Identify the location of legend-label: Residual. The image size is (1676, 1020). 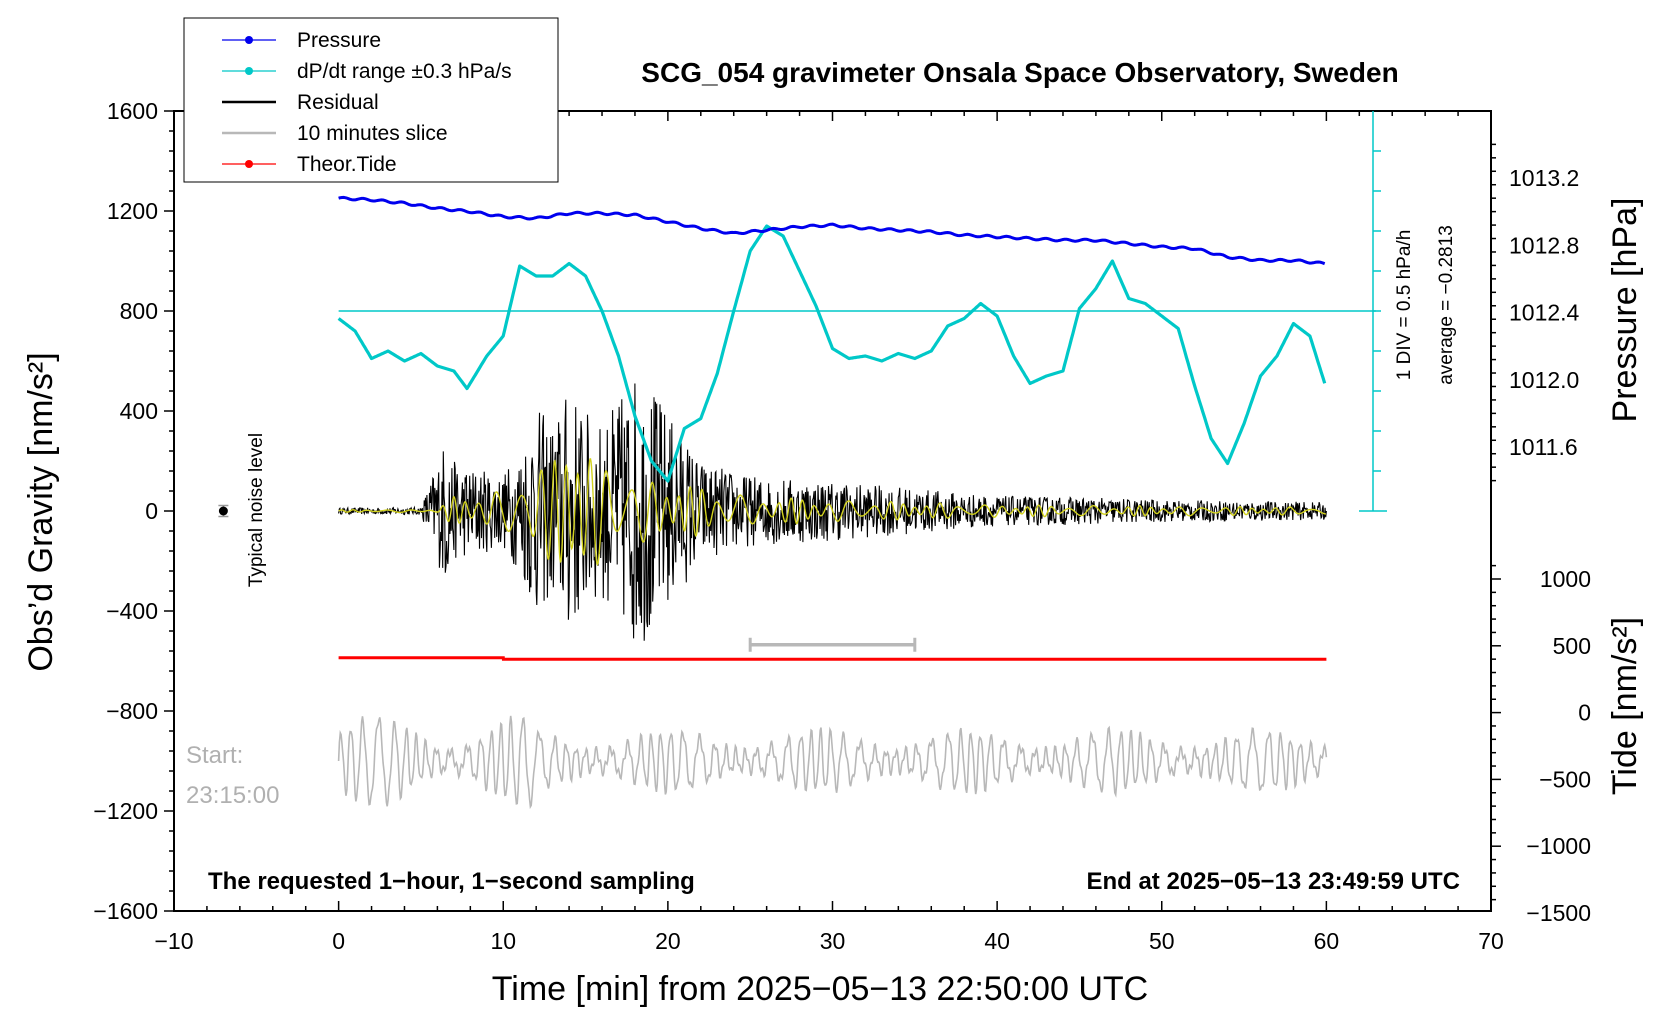
(338, 102).